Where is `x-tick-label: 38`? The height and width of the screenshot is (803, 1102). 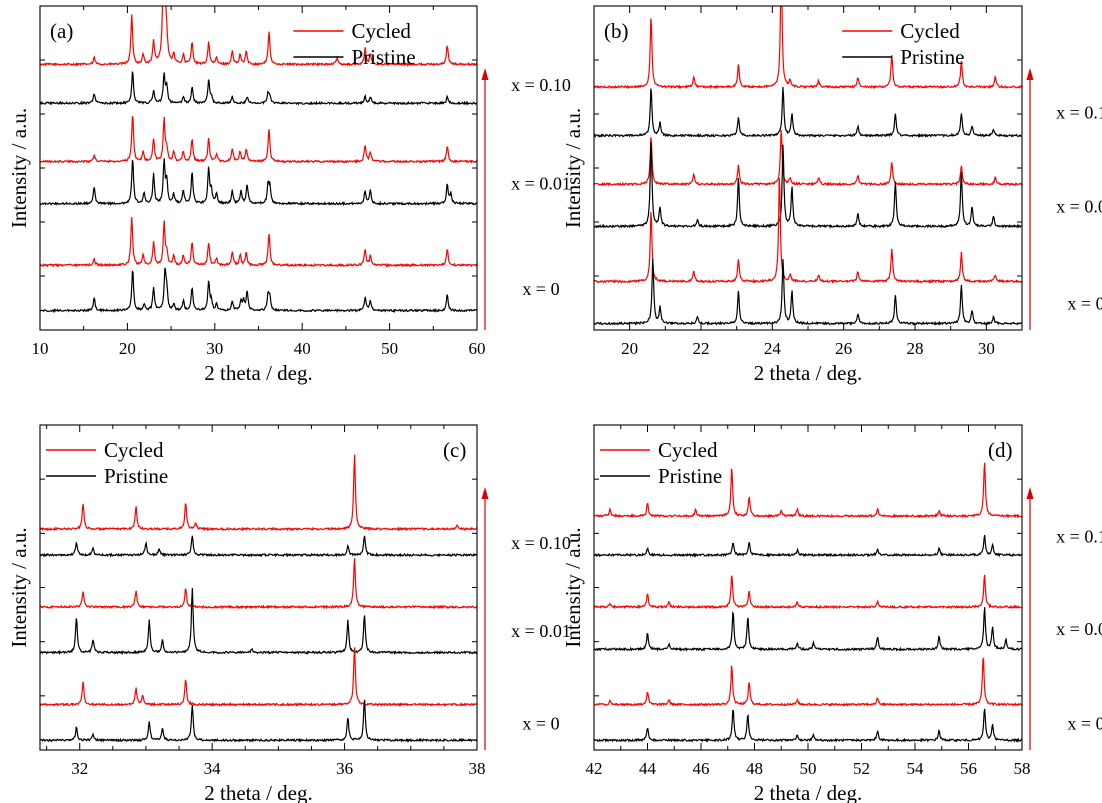
x-tick-label: 38 is located at coordinates (477, 768).